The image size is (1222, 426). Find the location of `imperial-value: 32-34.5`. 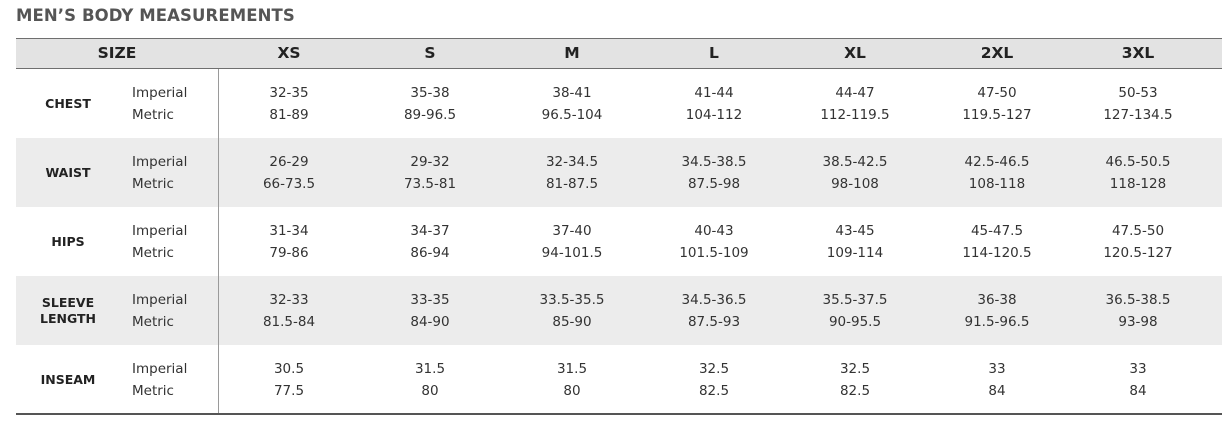

imperial-value: 32-34.5 is located at coordinates (572, 162).